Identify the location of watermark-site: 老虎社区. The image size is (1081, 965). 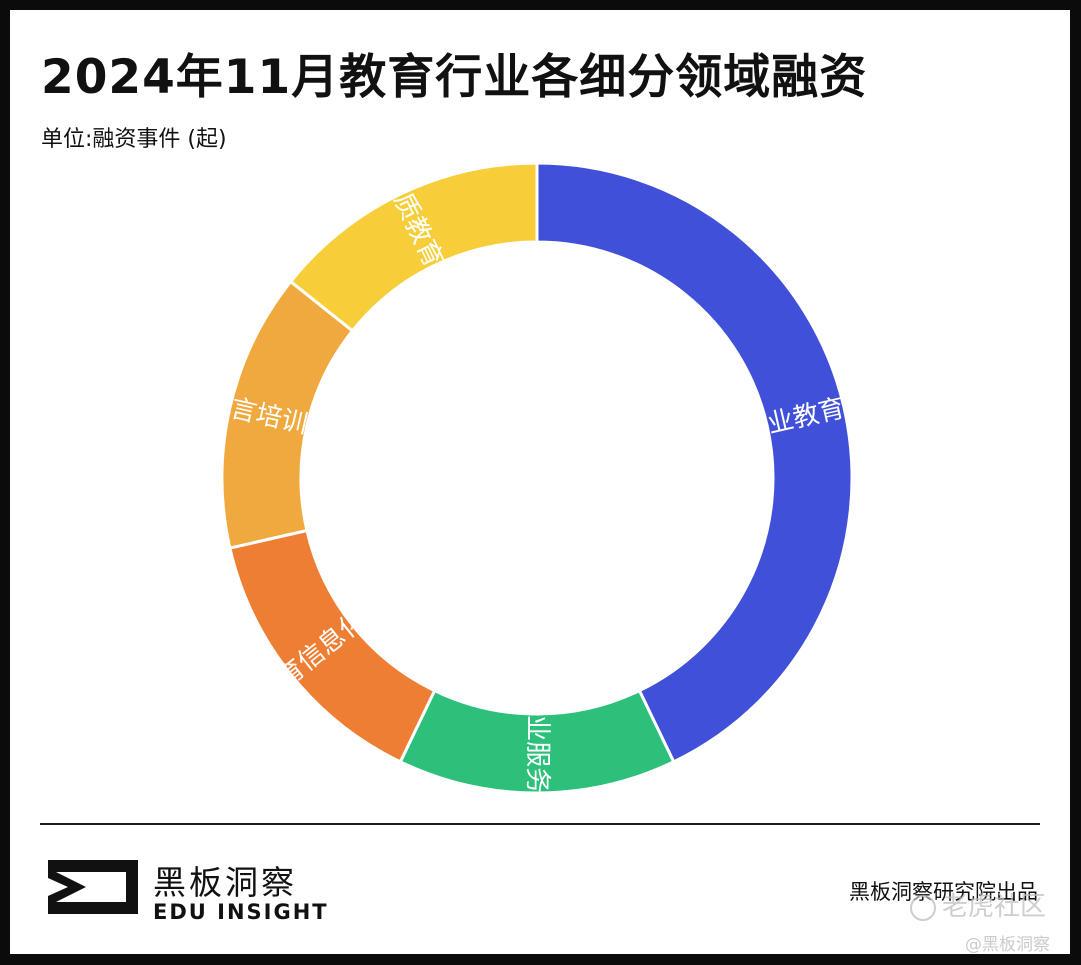
(978, 904).